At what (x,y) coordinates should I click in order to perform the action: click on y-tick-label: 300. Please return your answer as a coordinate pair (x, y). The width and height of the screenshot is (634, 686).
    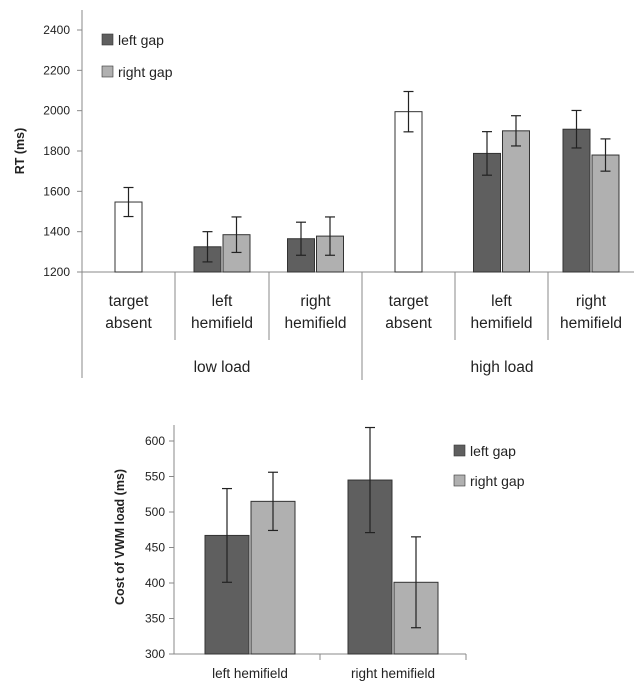
    Looking at the image, I should click on (155, 654).